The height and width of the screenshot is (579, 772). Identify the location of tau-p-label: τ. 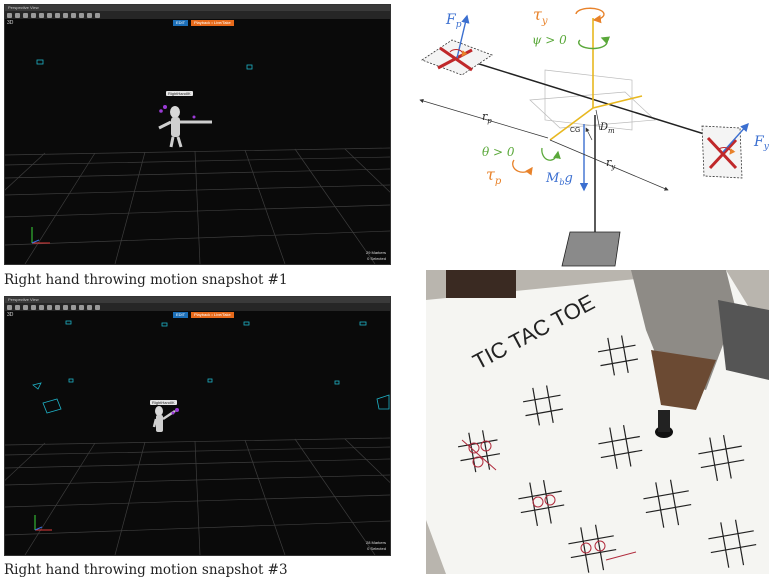
(491, 174).